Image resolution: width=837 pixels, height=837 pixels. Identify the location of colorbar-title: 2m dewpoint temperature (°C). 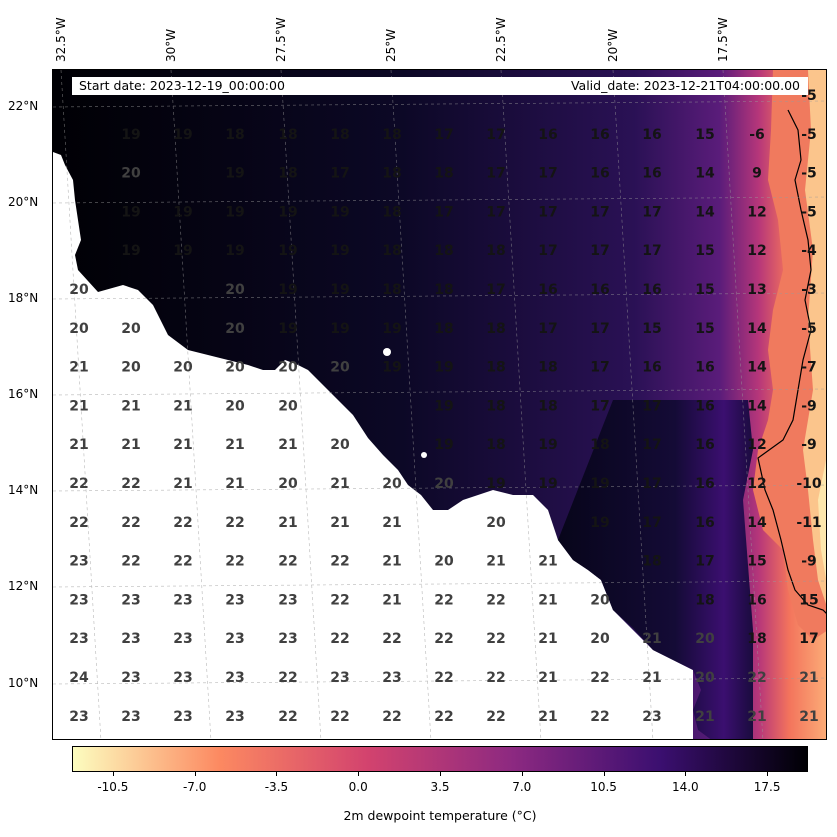
(440, 815).